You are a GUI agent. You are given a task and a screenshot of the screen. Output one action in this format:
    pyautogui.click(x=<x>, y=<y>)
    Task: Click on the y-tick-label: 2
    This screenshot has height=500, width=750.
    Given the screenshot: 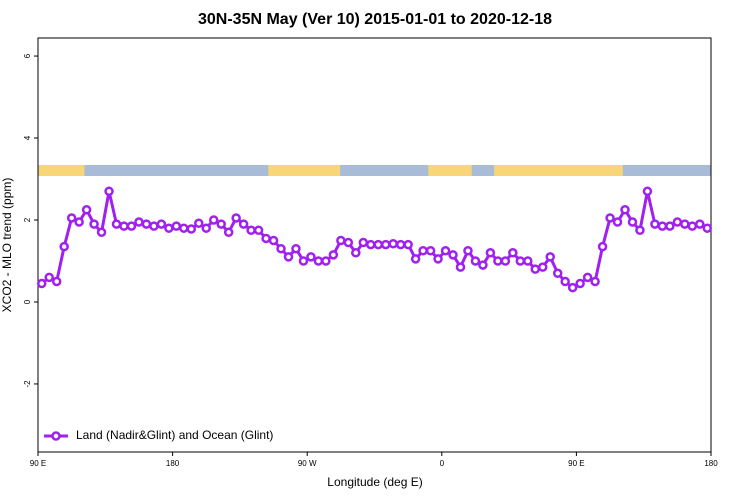 What is the action you would take?
    pyautogui.click(x=27, y=219)
    